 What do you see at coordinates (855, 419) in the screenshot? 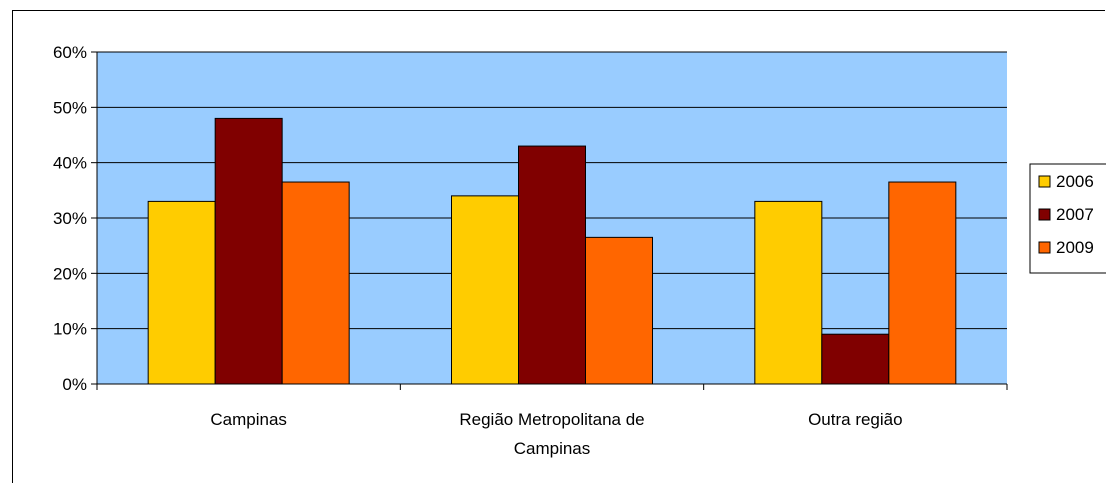
I see `category-label: Outra região` at bounding box center [855, 419].